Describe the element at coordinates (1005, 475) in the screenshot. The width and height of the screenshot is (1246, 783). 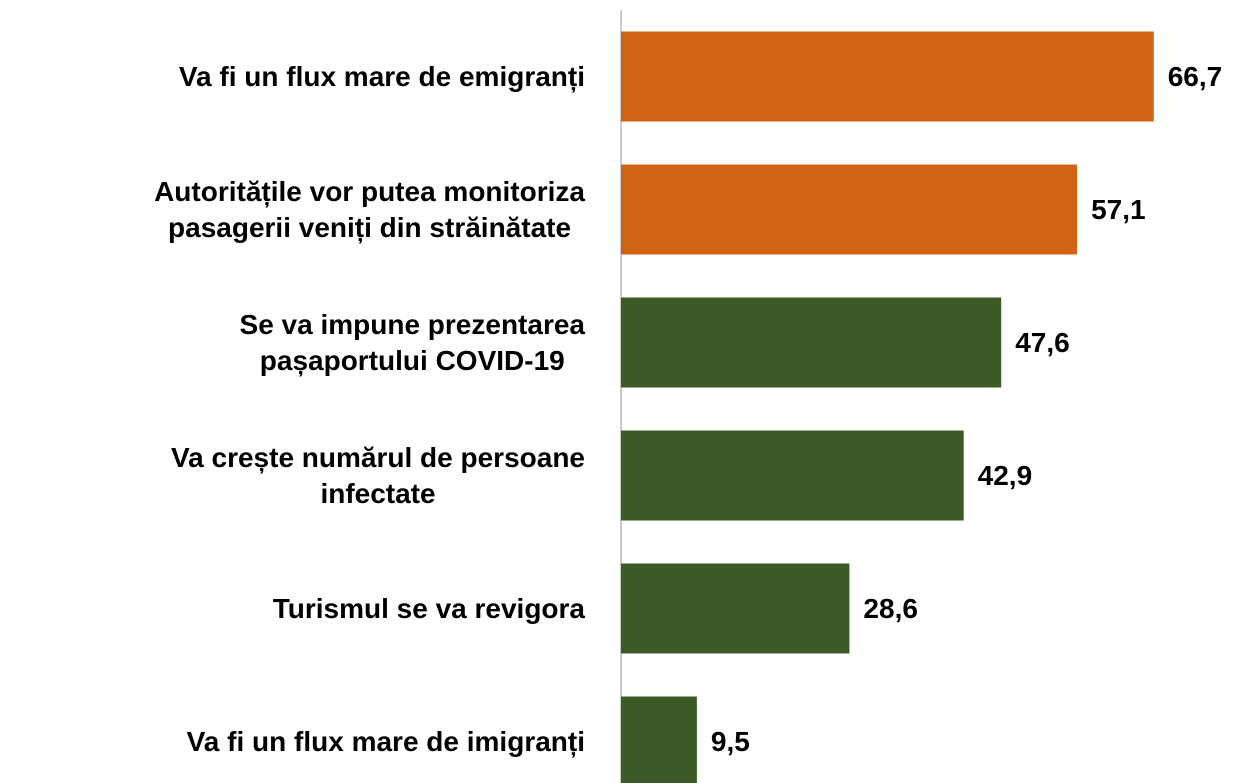
I see `value-label: 42,9` at that location.